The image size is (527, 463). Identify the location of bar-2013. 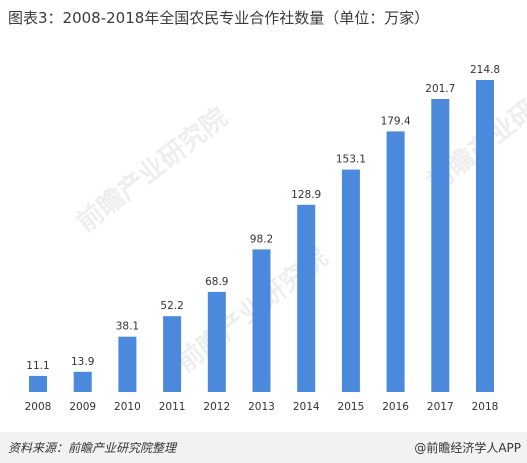
(261, 320).